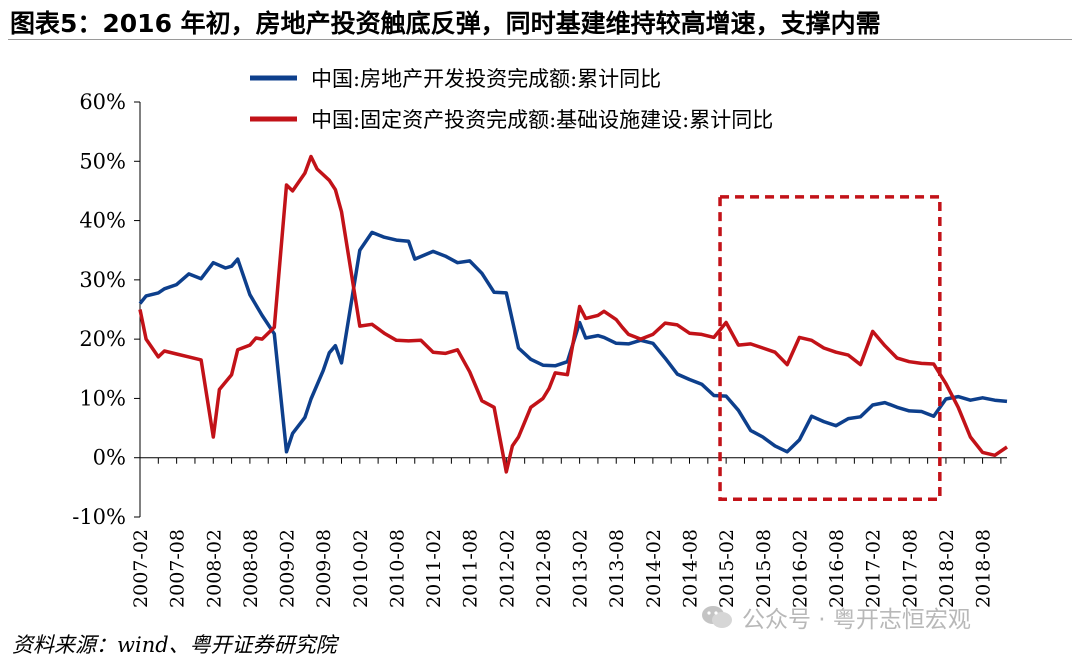 Image resolution: width=1080 pixels, height=661 pixels. Describe the element at coordinates (251, 568) in the screenshot. I see `x-tick-label: 2008-08` at that location.